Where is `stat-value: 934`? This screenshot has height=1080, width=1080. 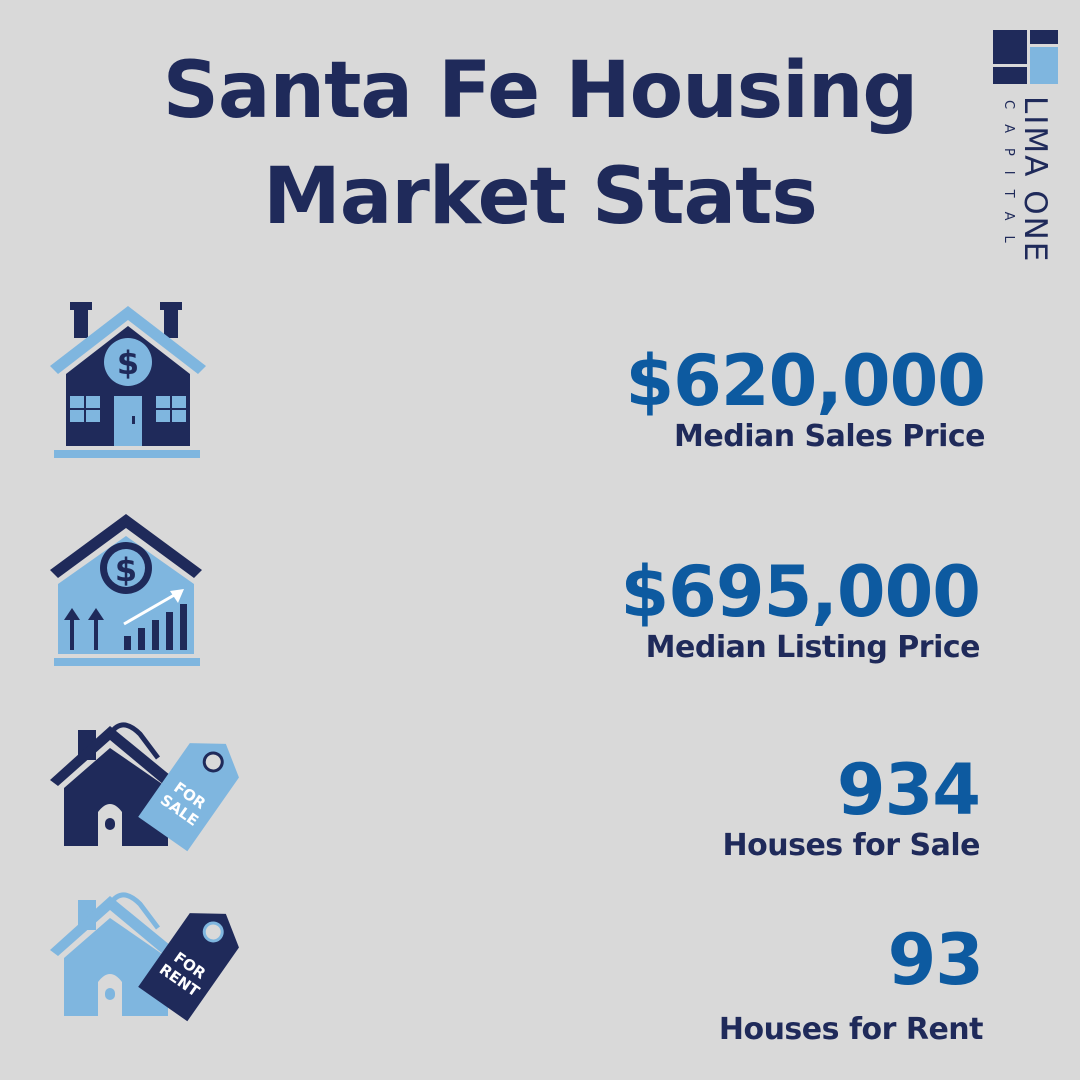
stat-value: 934 is located at coordinates (908, 790).